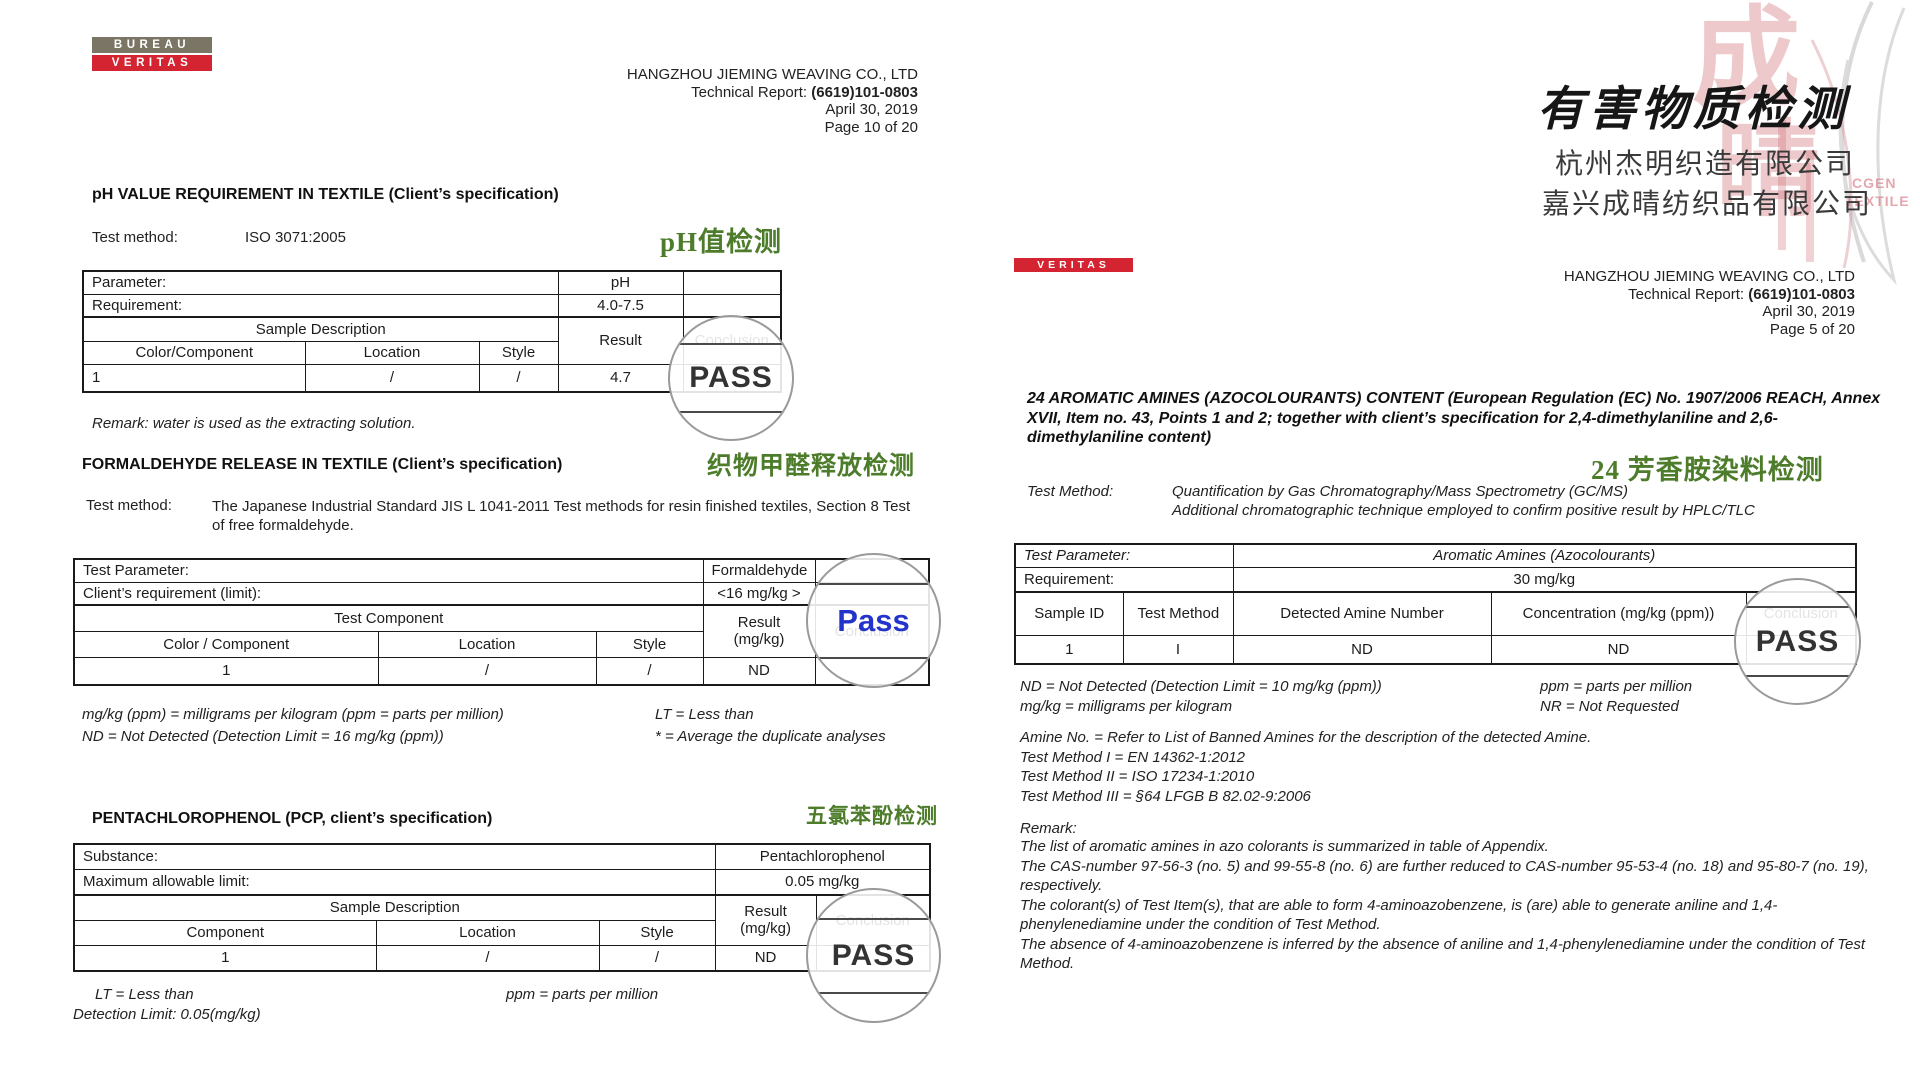 The image size is (1920, 1080). What do you see at coordinates (1544, 555) in the screenshot?
I see `amines-param-value: Aromatic Amines (Azocolourants)` at bounding box center [1544, 555].